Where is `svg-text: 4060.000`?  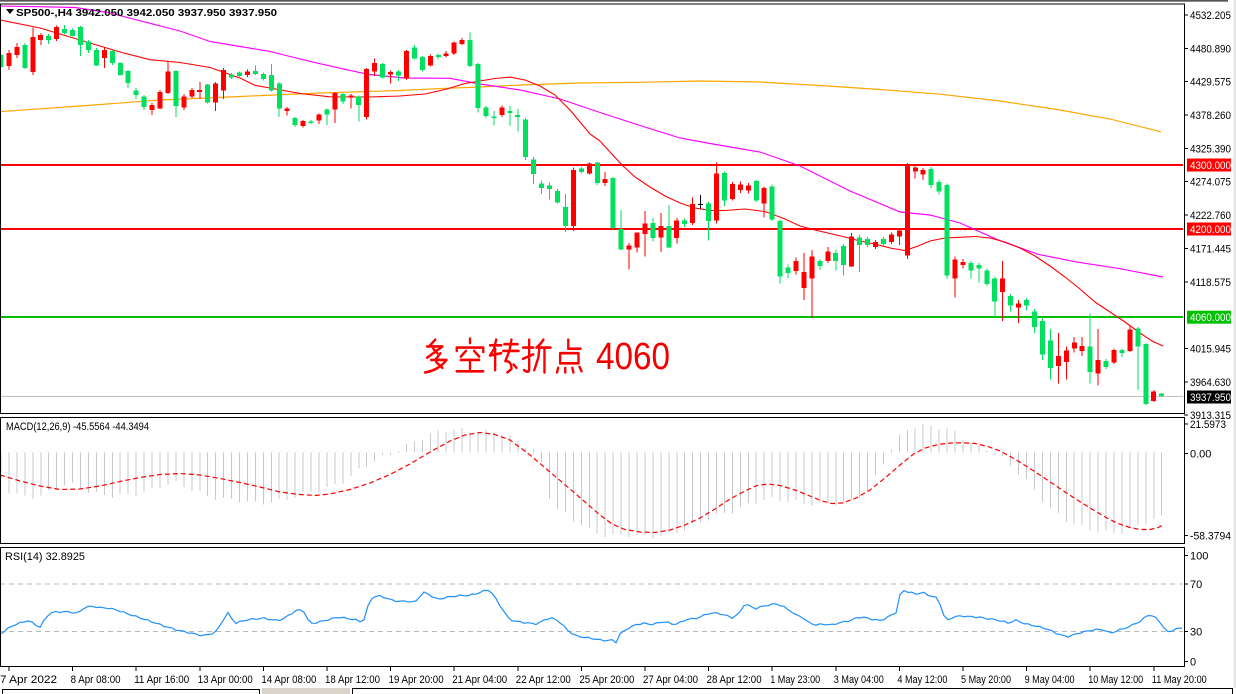 svg-text: 4060.000 is located at coordinates (1210, 318).